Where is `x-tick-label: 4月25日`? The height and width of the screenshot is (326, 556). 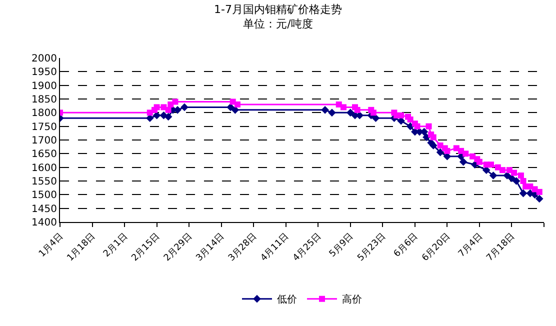 x-tick-label: 4月25日 is located at coordinates (307, 248).